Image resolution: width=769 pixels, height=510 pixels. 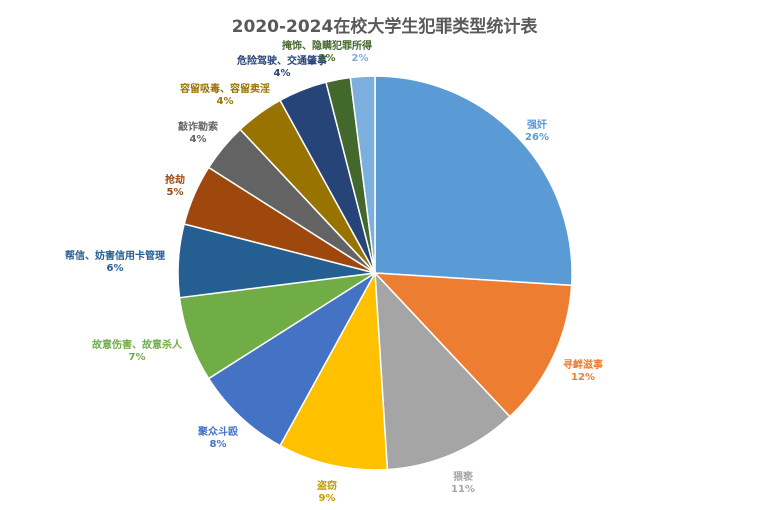 What do you see at coordinates (463, 476) in the screenshot?
I see `slice-label: 猥亵` at bounding box center [463, 476].